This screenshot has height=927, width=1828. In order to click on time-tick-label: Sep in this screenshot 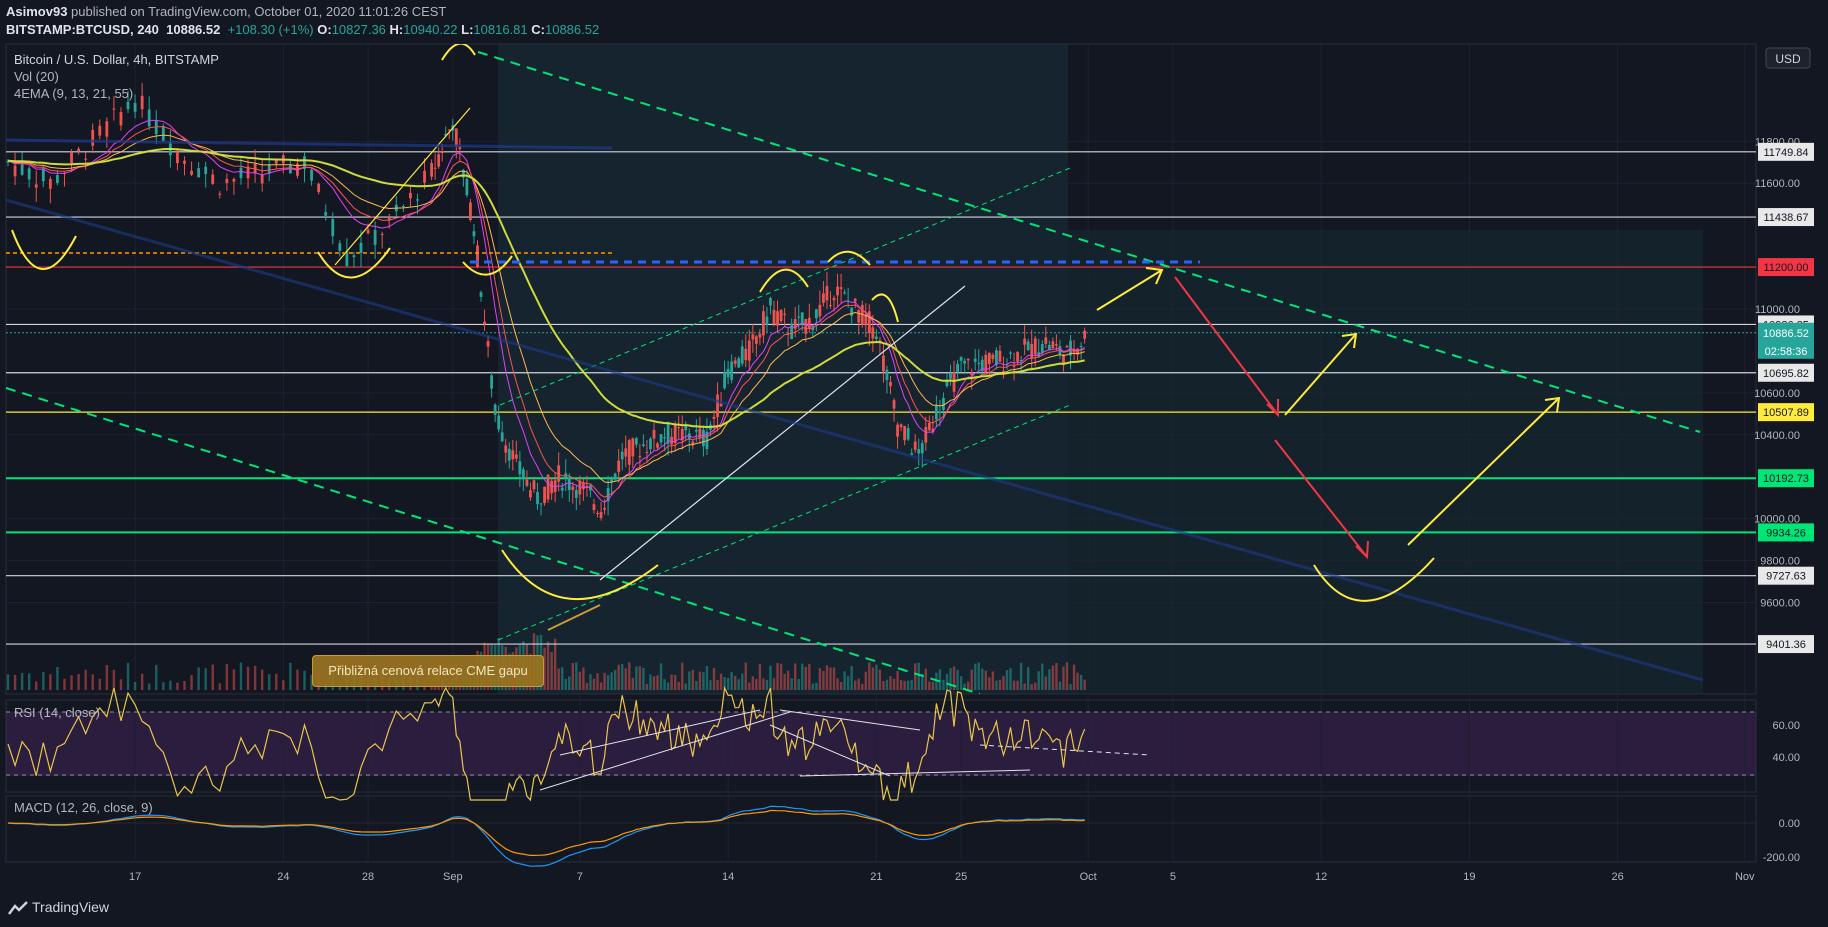, I will do `click(453, 877)`.